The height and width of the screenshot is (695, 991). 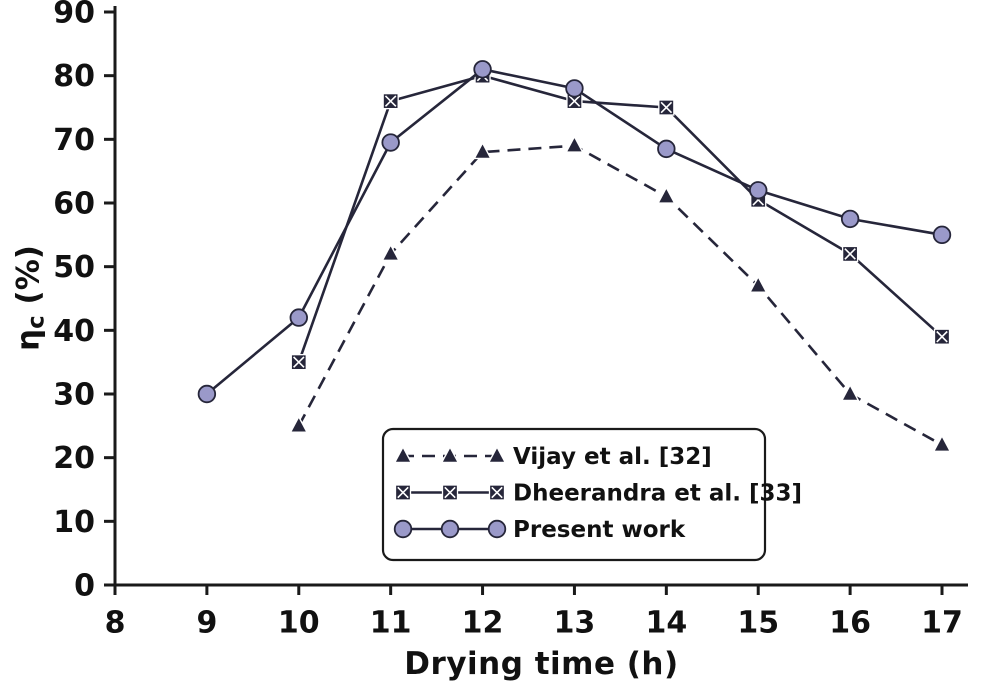 I want to click on x-tick-label: 8, so click(x=115, y=623).